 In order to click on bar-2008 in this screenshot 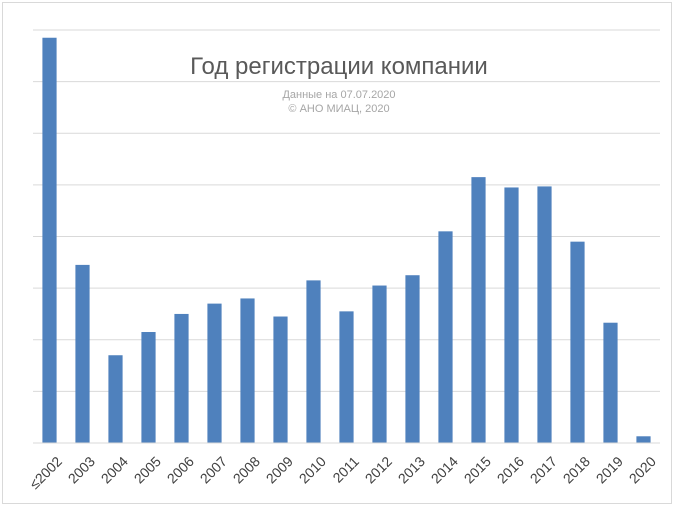, I will do `click(247, 370)`.